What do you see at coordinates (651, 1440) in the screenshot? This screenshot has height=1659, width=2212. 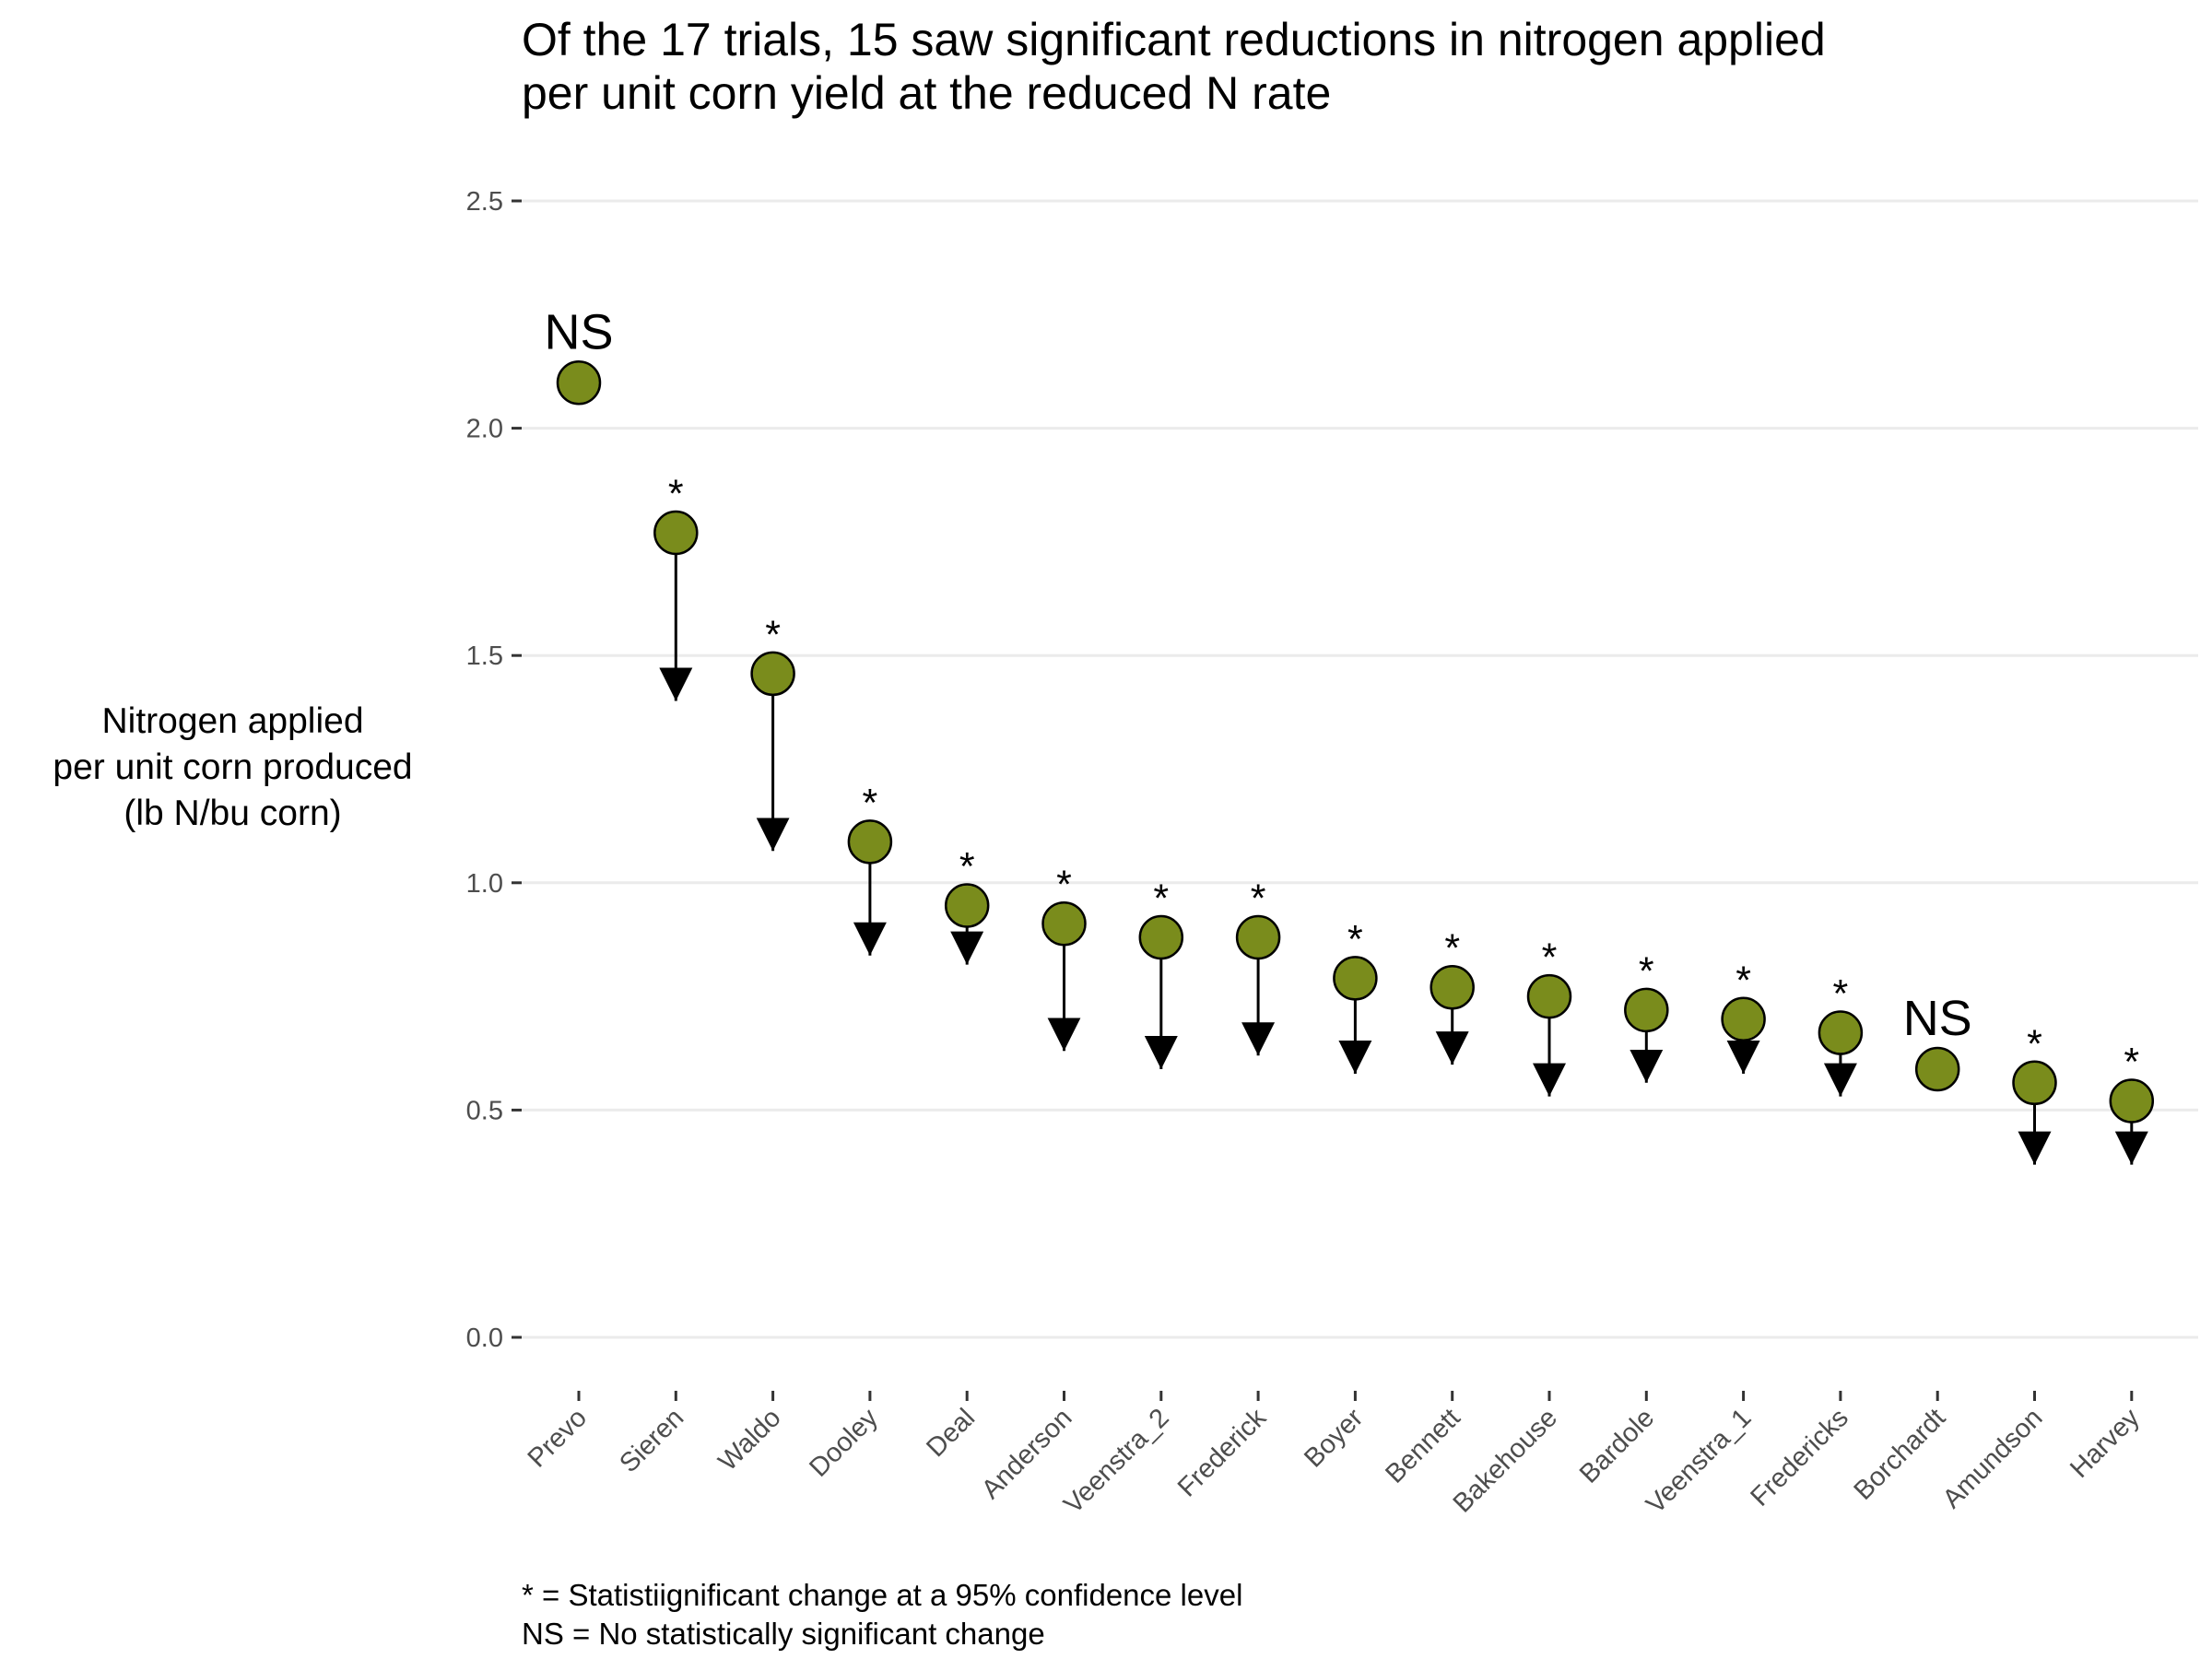 I see `x-tick-label: Sieren` at bounding box center [651, 1440].